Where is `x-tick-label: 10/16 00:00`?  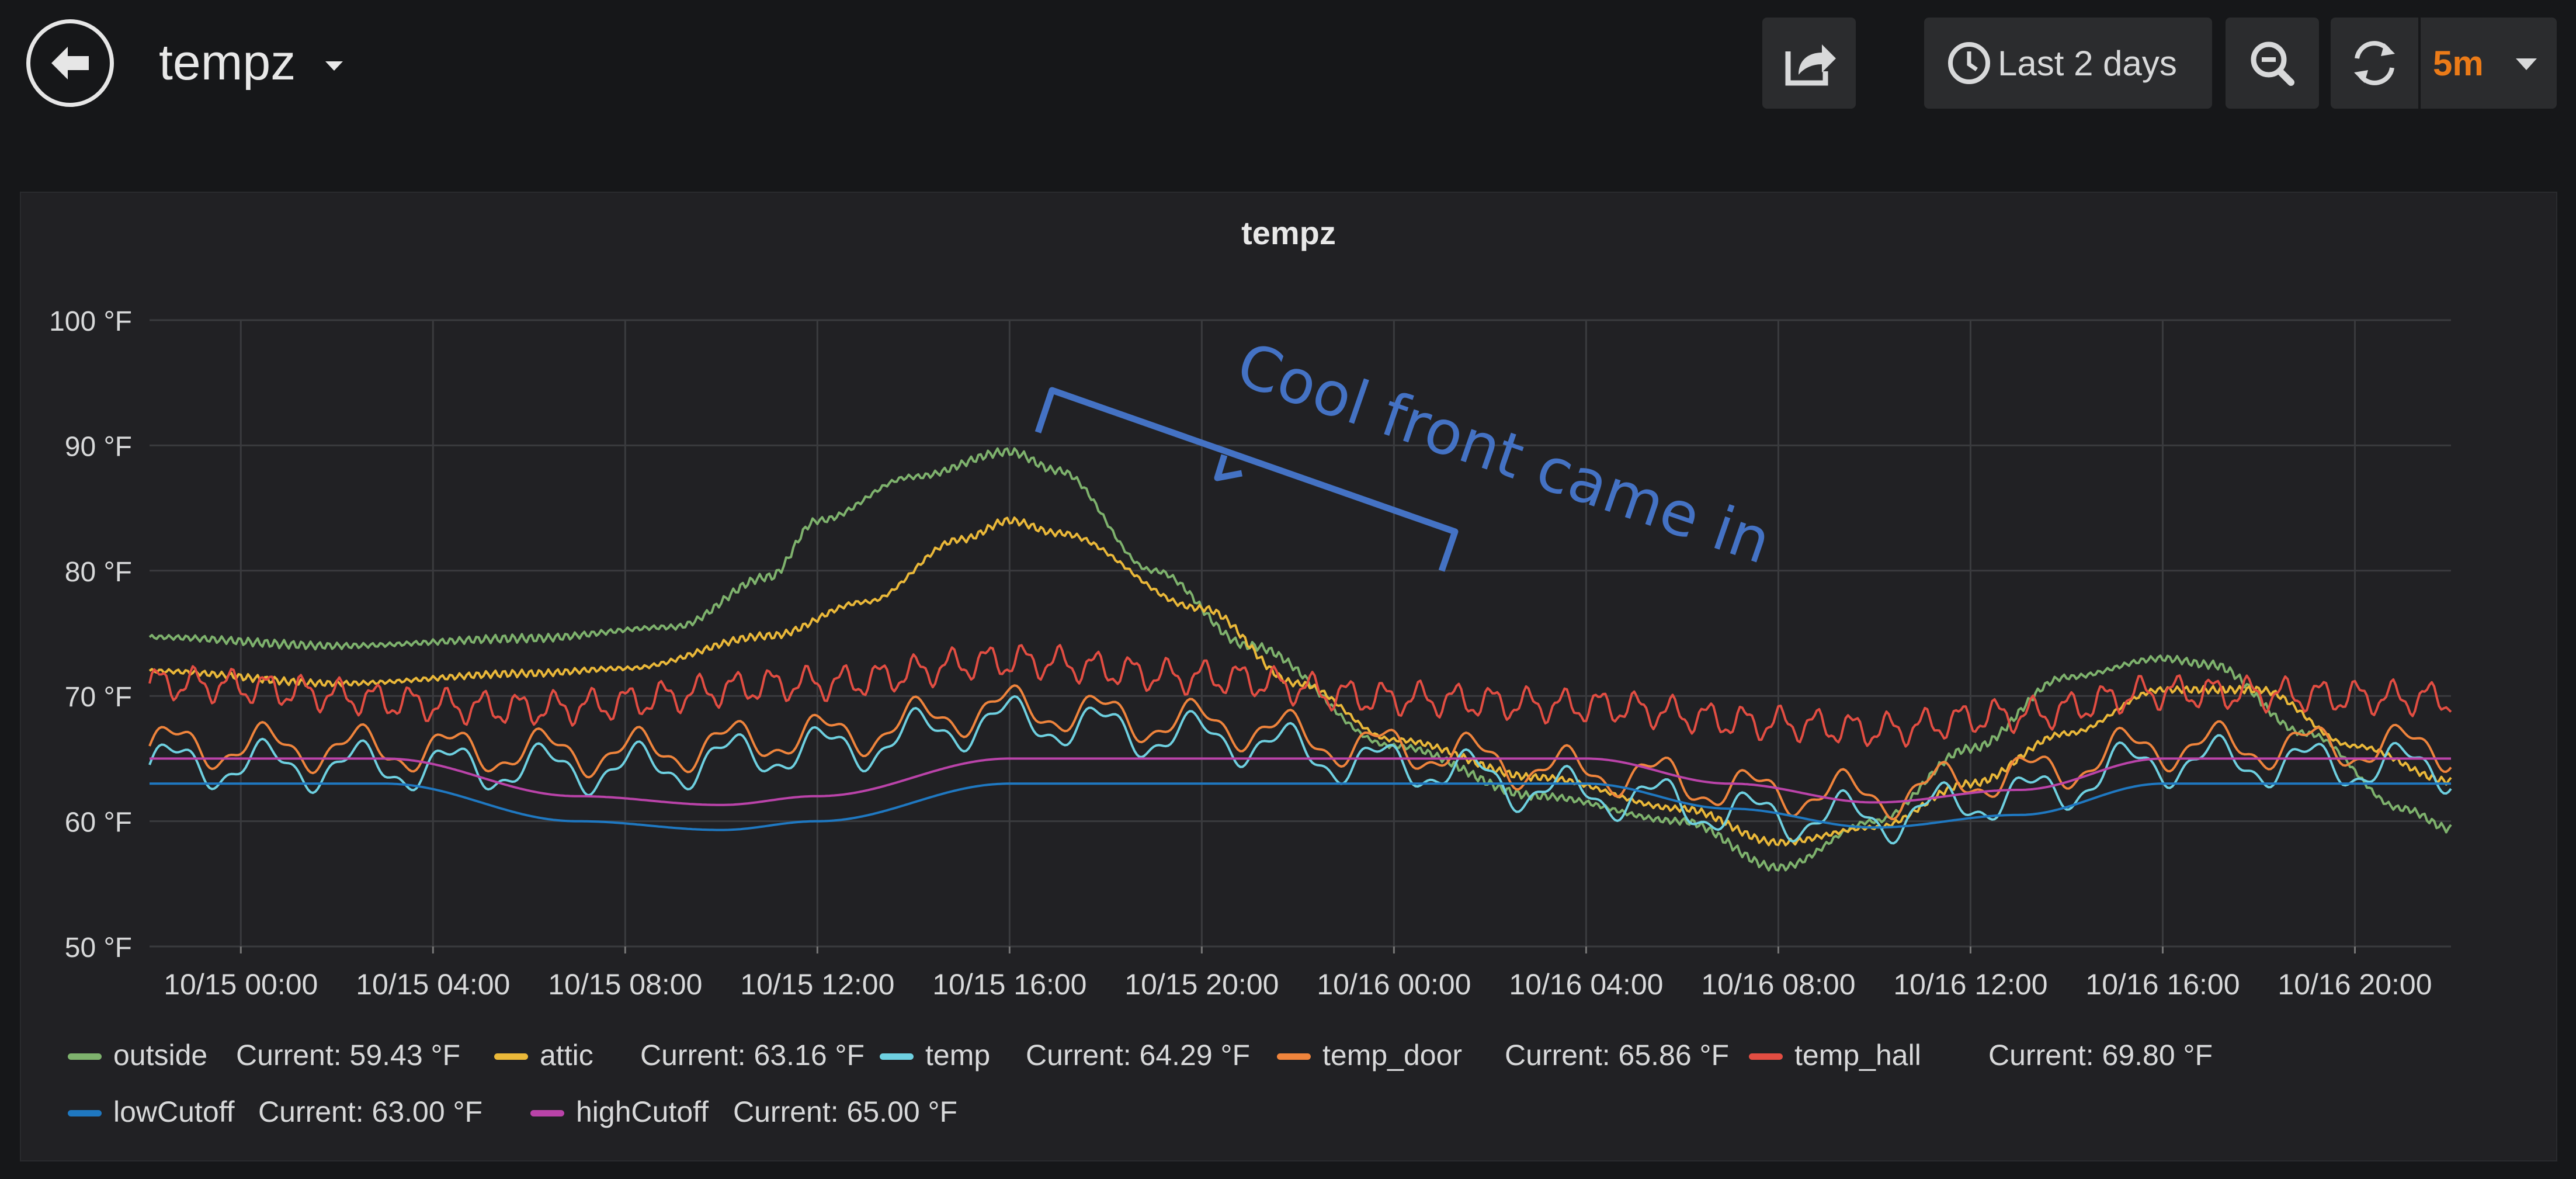
x-tick-label: 10/16 00:00 is located at coordinates (1394, 984).